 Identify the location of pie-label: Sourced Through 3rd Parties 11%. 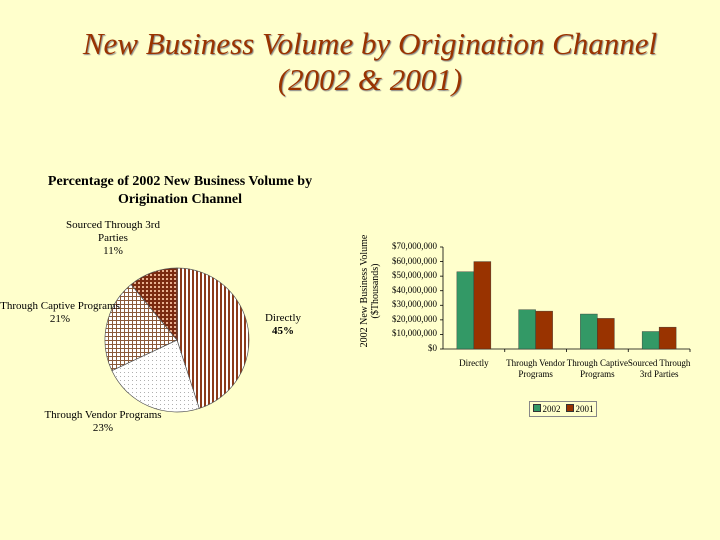
(113, 238).